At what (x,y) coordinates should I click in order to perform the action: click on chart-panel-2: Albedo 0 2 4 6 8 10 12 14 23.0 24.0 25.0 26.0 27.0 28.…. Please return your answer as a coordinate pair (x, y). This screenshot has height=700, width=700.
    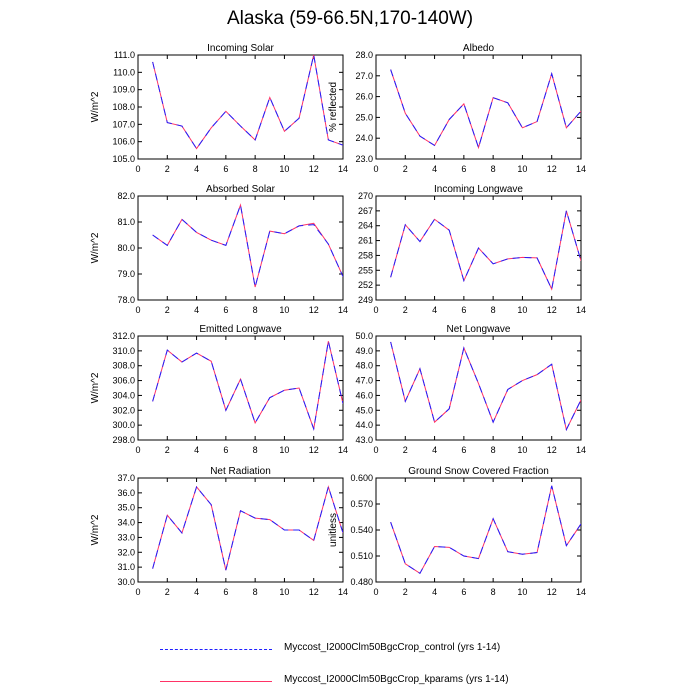
    Looking at the image, I should click on (457, 108).